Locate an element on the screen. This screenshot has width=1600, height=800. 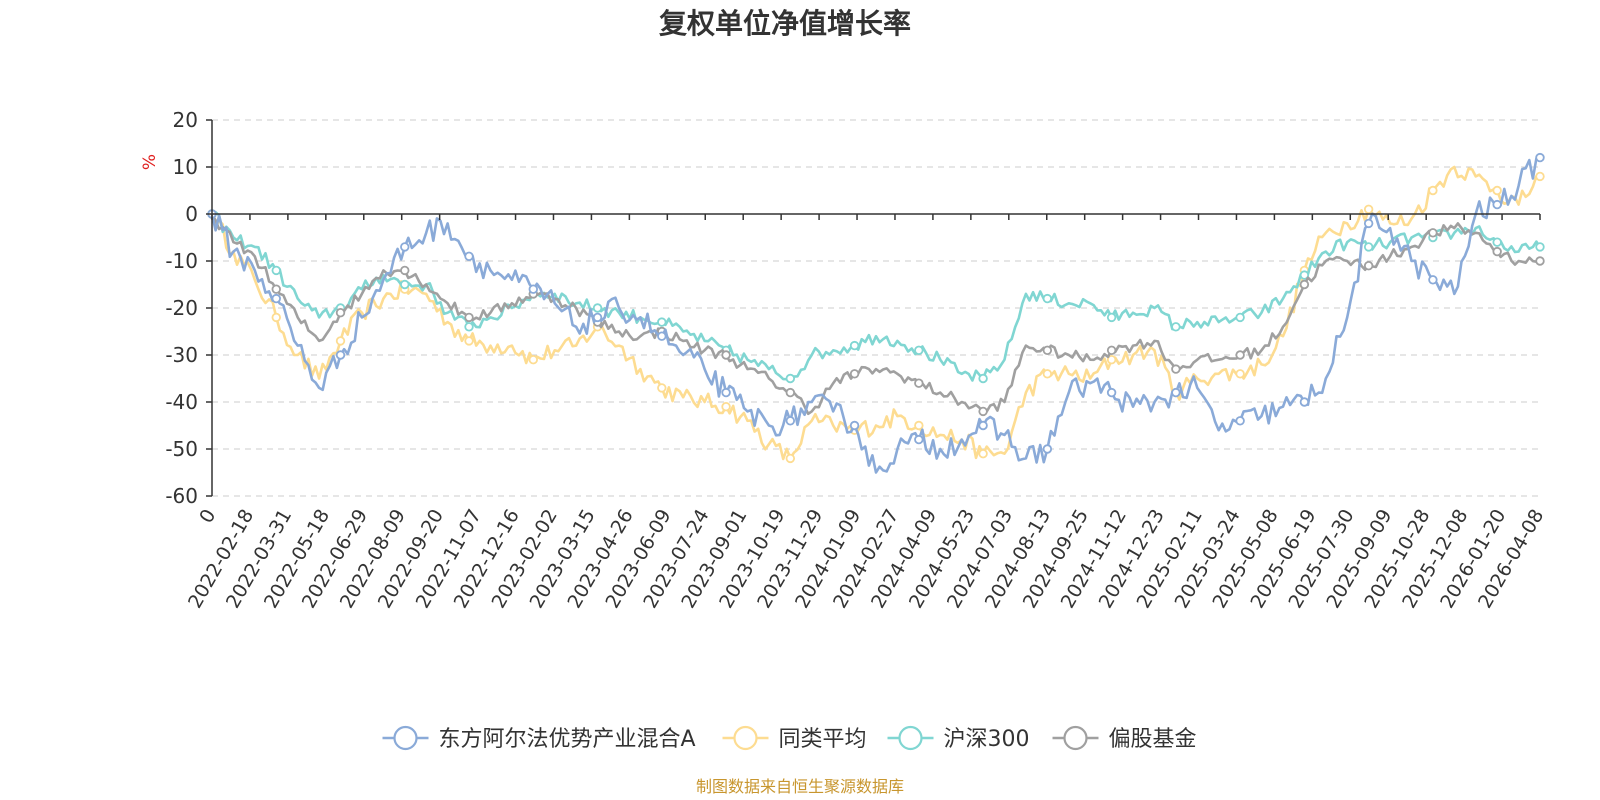
legend-label: 同类平均 is located at coordinates (823, 739).